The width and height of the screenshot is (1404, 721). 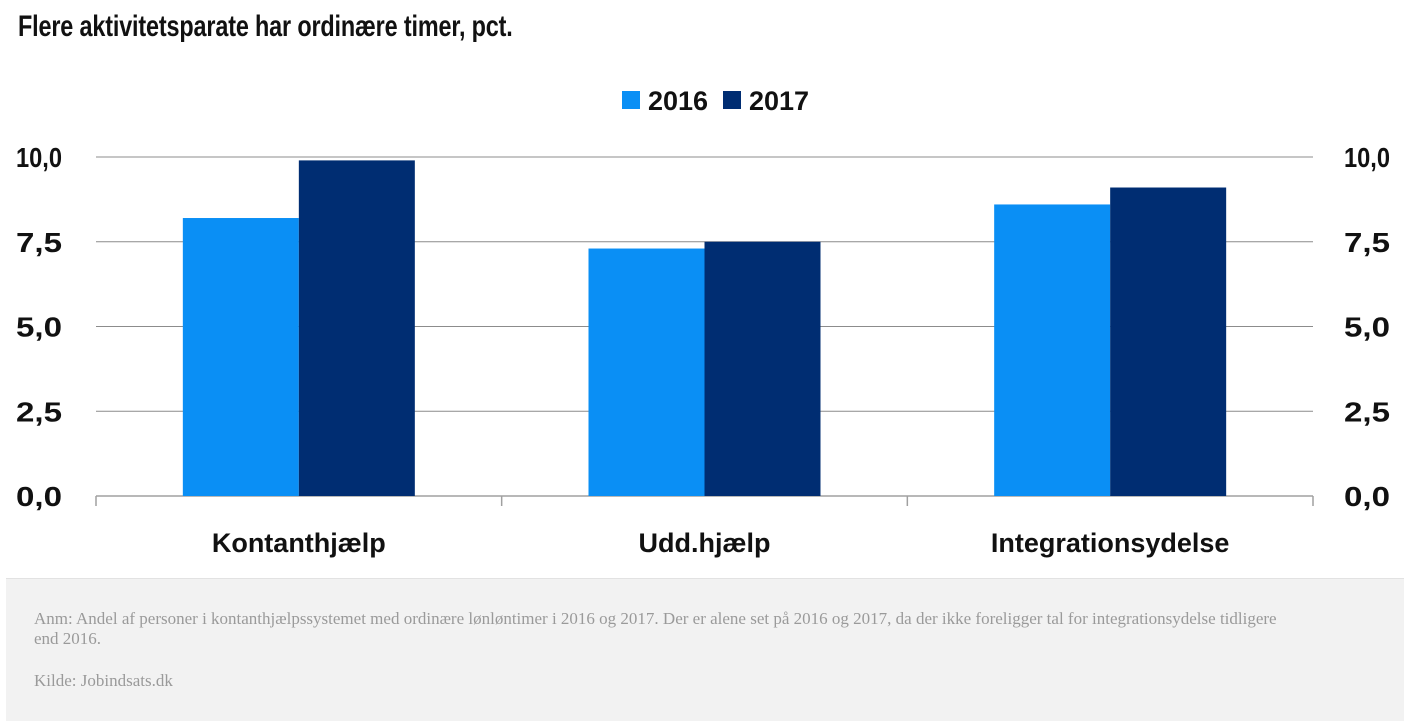 What do you see at coordinates (1110, 543) in the screenshot?
I see `x-category-label: Integrationsydelse` at bounding box center [1110, 543].